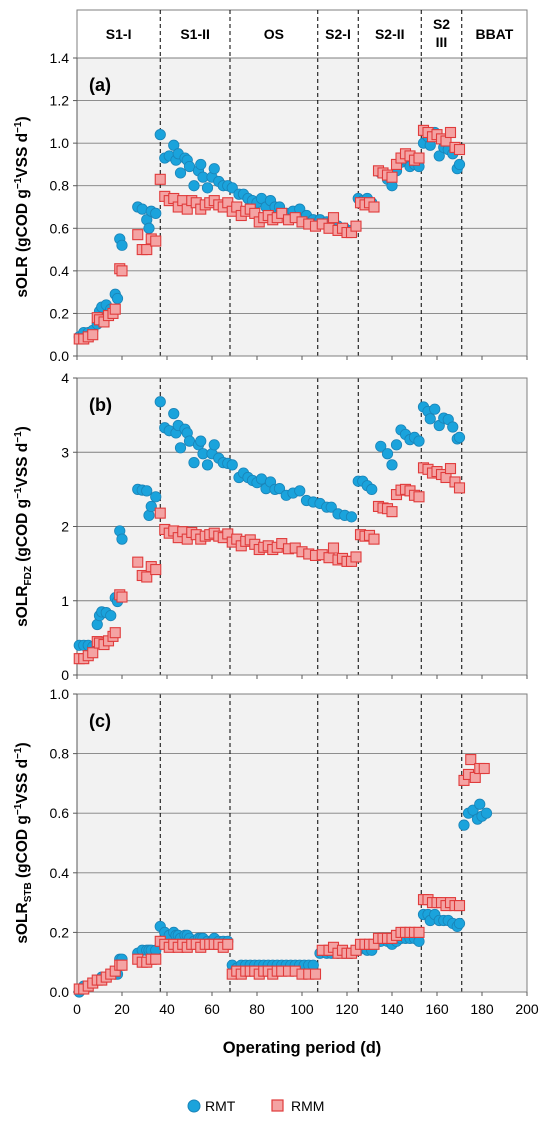 This screenshot has width=550, height=1124. Describe the element at coordinates (22, 118) in the screenshot. I see `y-axis-title-text: )` at that location.